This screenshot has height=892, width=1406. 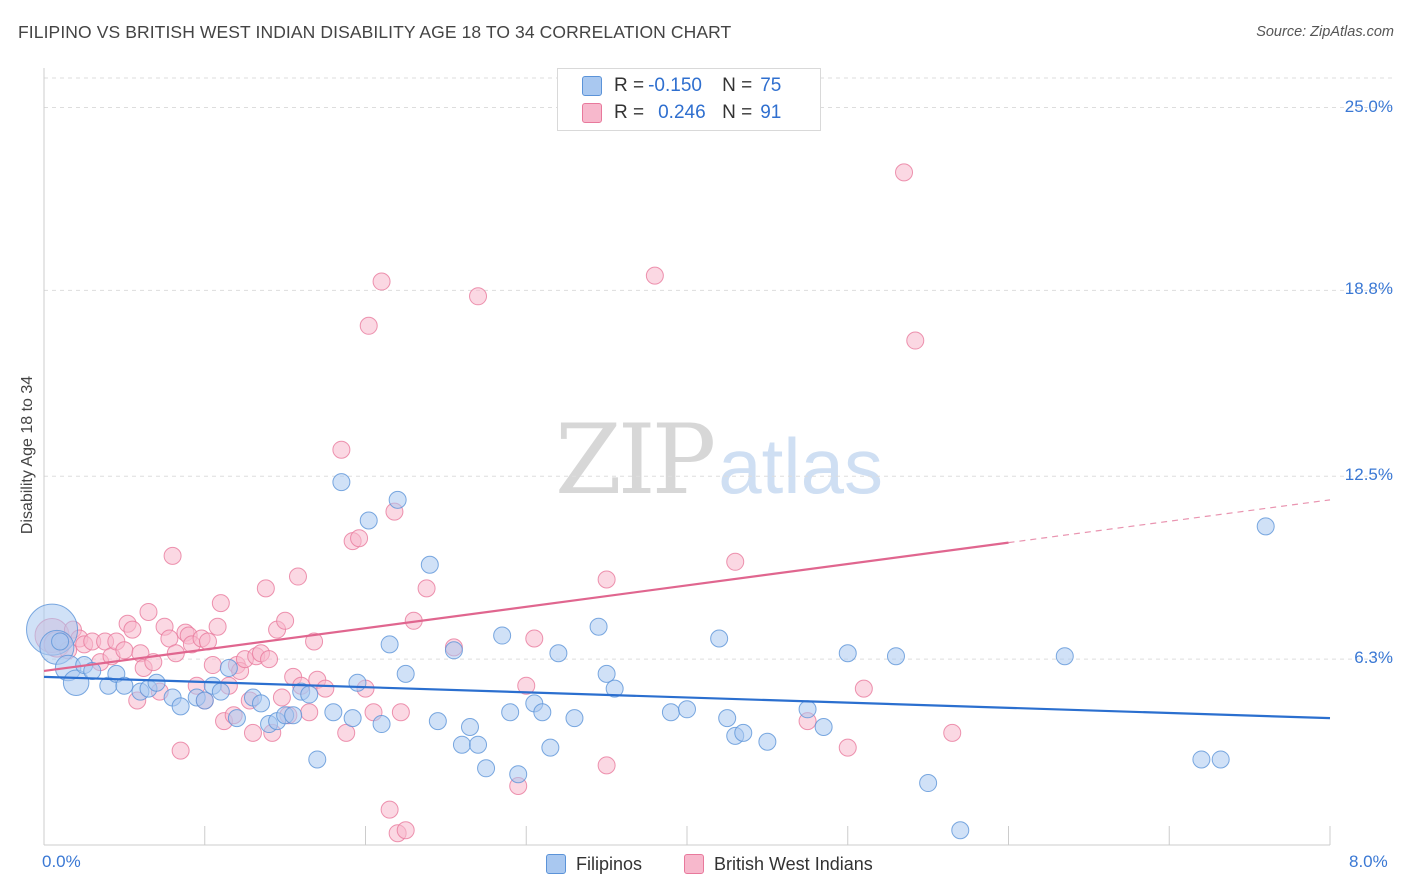 What do you see at coordinates (771, 85) in the screenshot?
I see `legend-n-value: 75` at bounding box center [771, 85].